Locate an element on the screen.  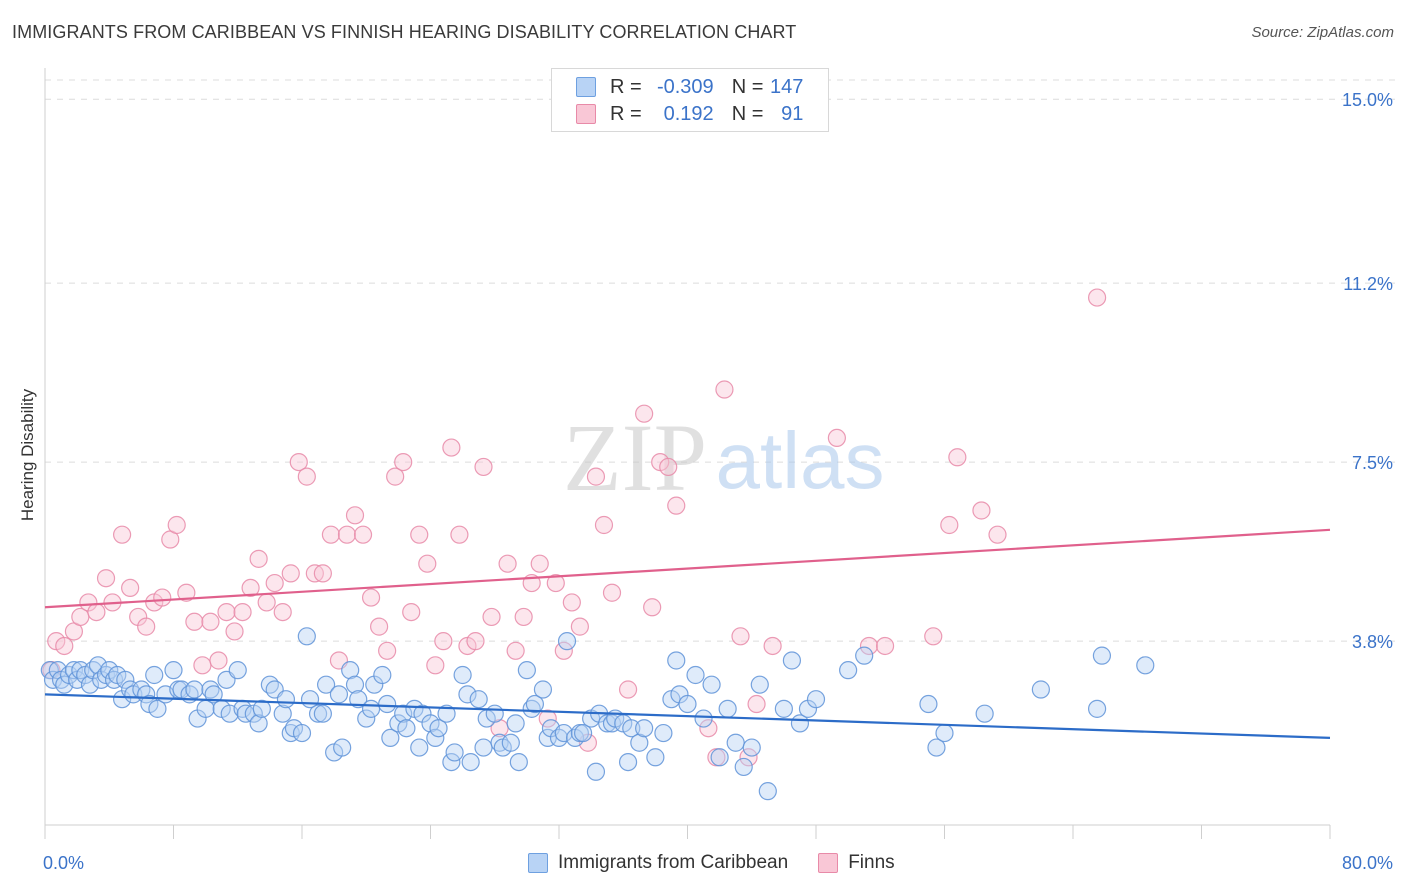
legend-item-caribbean: Immigrants from Caribbean is located at coordinates (658, 863).